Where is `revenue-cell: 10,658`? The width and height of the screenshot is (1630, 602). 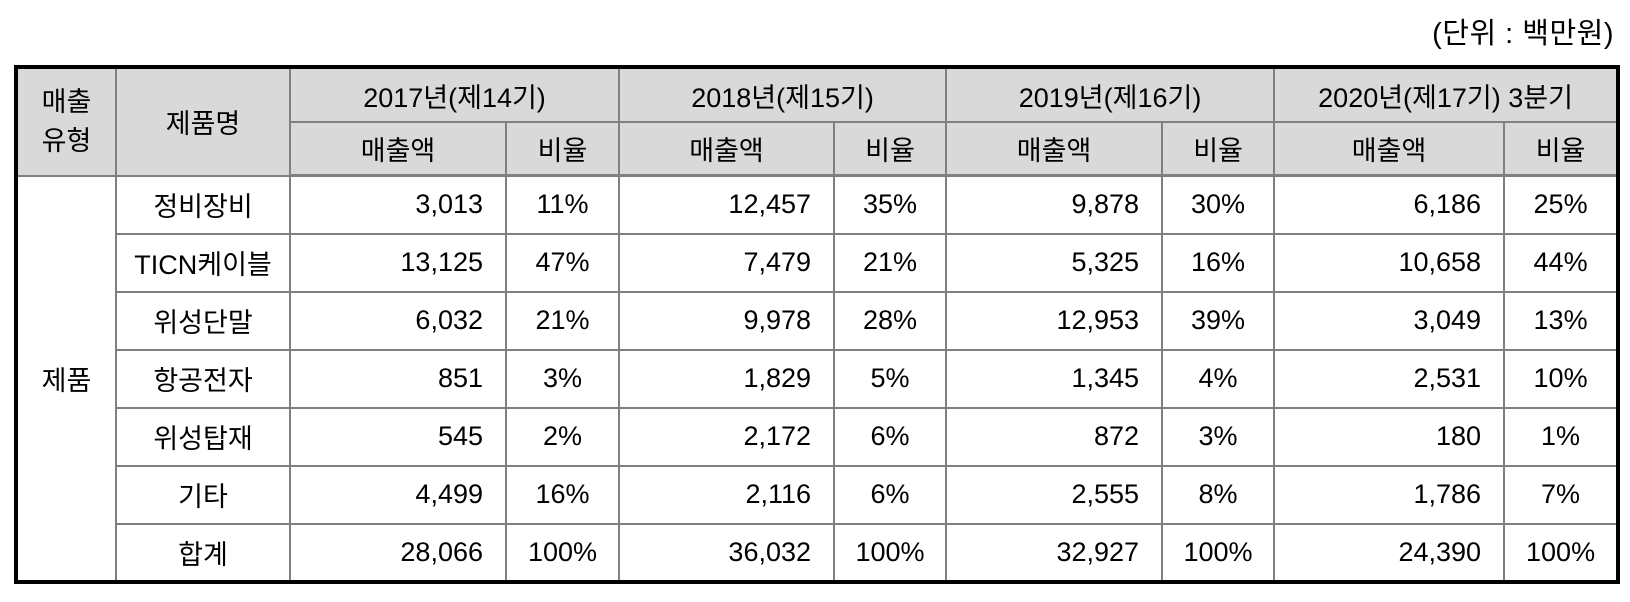 revenue-cell: 10,658 is located at coordinates (1389, 262).